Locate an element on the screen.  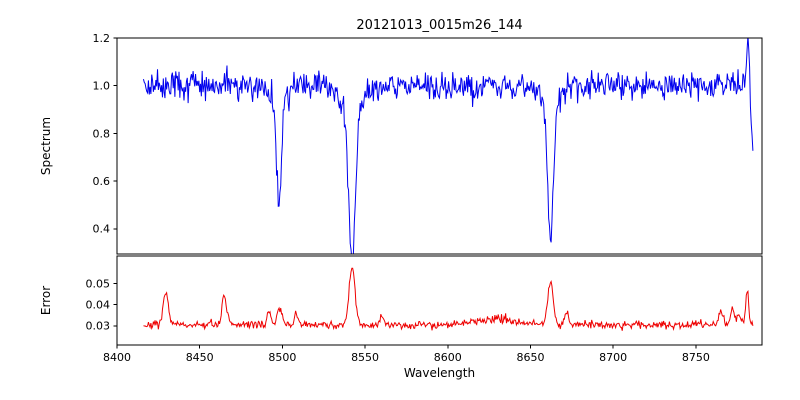
x-tick-label: 8550 is located at coordinates (365, 357).